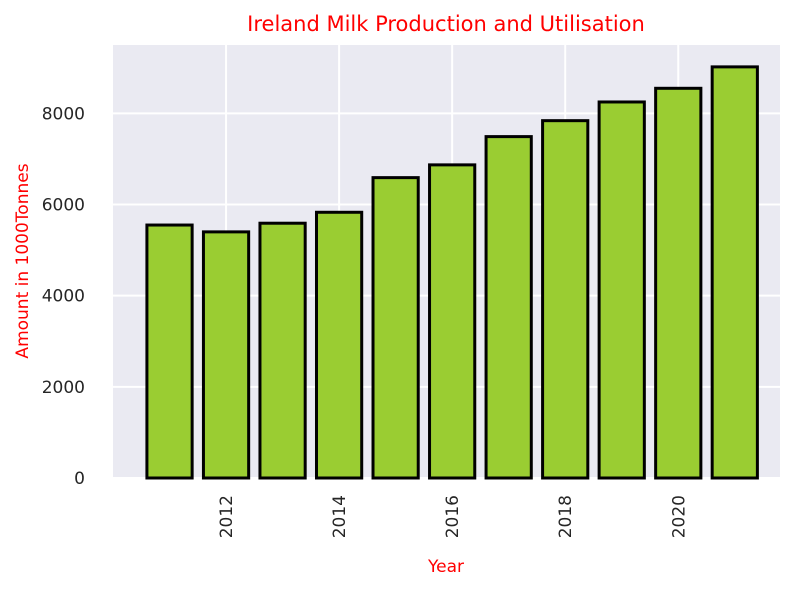 Image resolution: width=794 pixels, height=590 pixels. I want to click on bar-2021, so click(734, 272).